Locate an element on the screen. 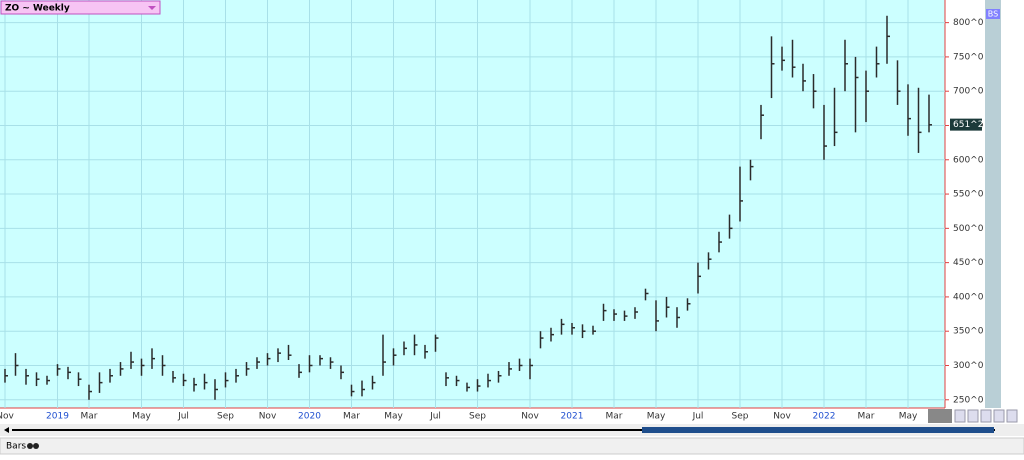 This screenshot has height=460, width=1024. chart-style: Bars is located at coordinates (16, 447).